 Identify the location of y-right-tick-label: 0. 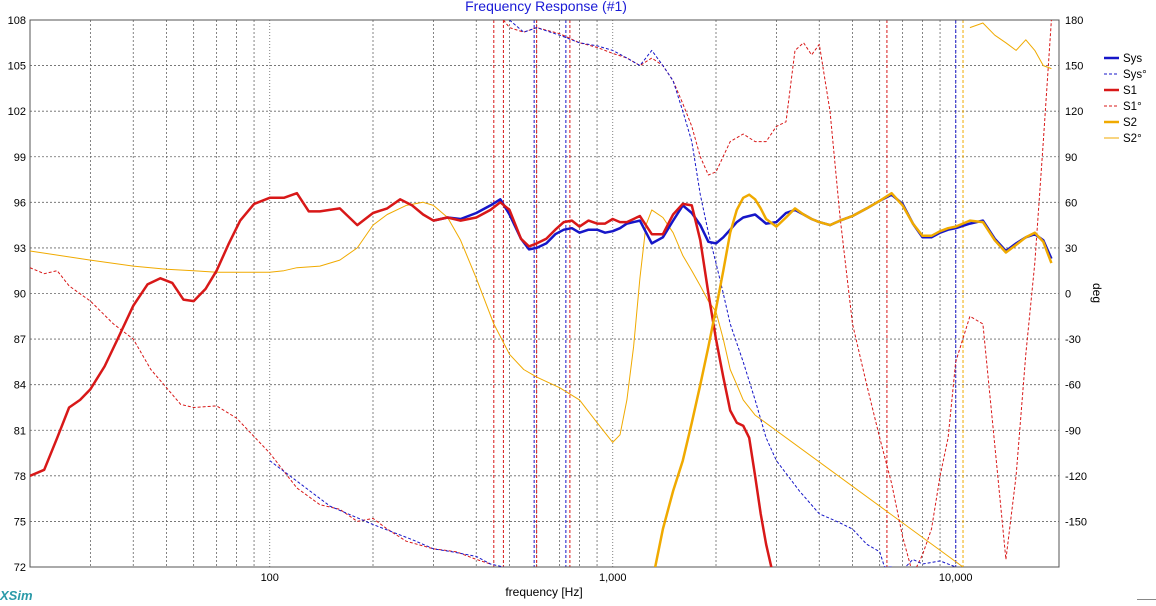
(1068, 295).